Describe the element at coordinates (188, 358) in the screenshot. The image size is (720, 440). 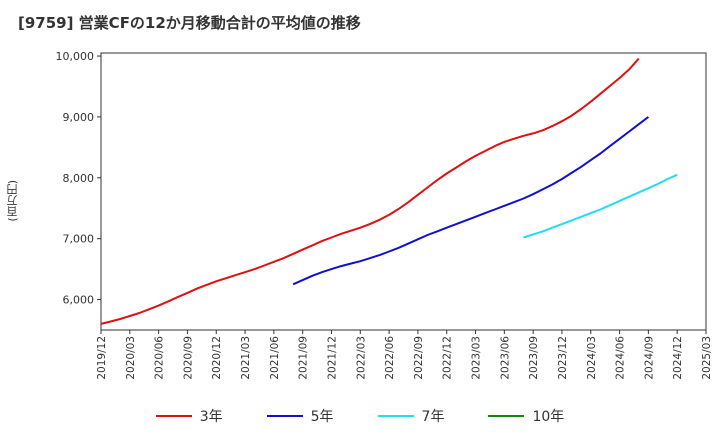
I see `x-tick-label: 2020/09` at that location.